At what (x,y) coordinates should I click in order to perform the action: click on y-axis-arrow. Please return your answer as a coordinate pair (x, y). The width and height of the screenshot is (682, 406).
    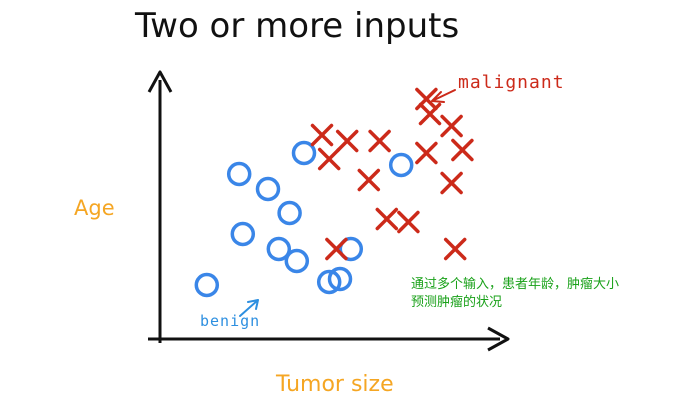
    Looking at the image, I should click on (160, 81).